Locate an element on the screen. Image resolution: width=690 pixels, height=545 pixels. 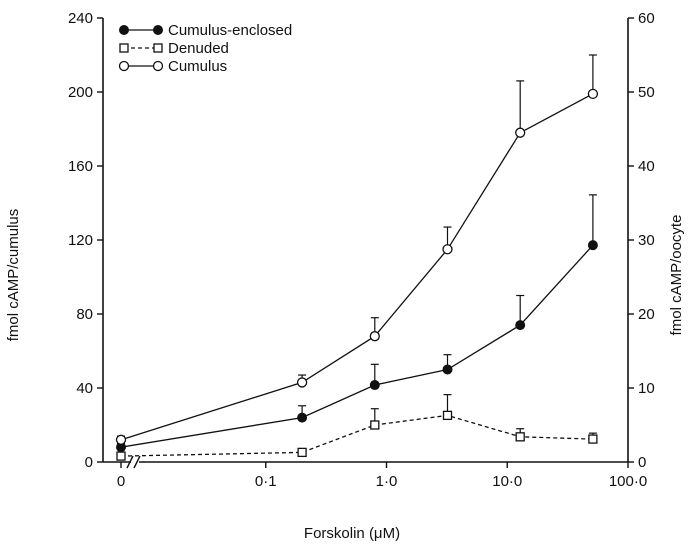
legend-item: Cumulus is located at coordinates (172, 66).